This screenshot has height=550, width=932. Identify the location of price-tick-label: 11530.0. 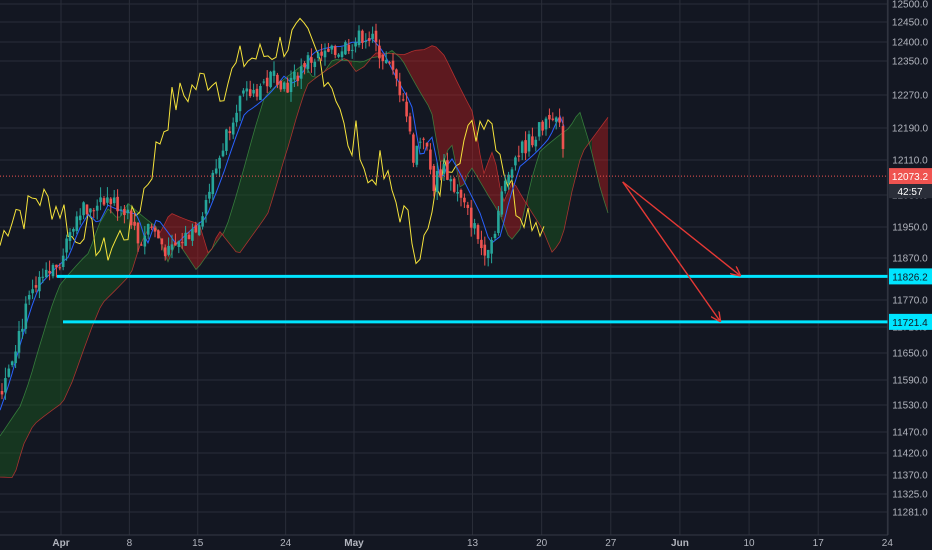
(910, 406).